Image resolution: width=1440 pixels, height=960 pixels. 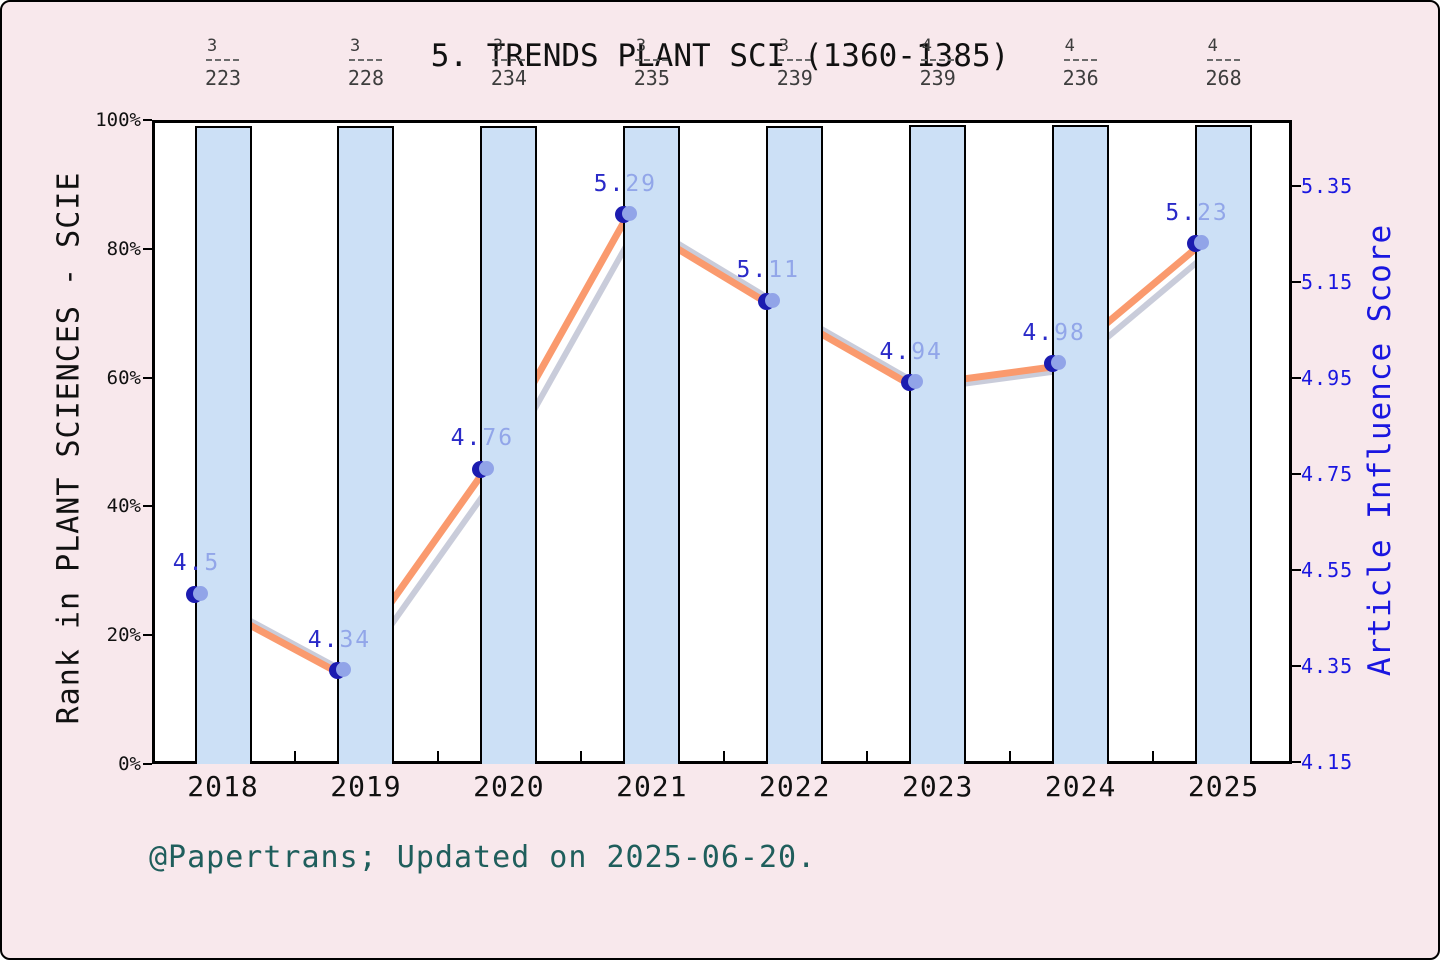 What do you see at coordinates (1080, 786) in the screenshot?
I see `x-tick-2024: 2024` at bounding box center [1080, 786].